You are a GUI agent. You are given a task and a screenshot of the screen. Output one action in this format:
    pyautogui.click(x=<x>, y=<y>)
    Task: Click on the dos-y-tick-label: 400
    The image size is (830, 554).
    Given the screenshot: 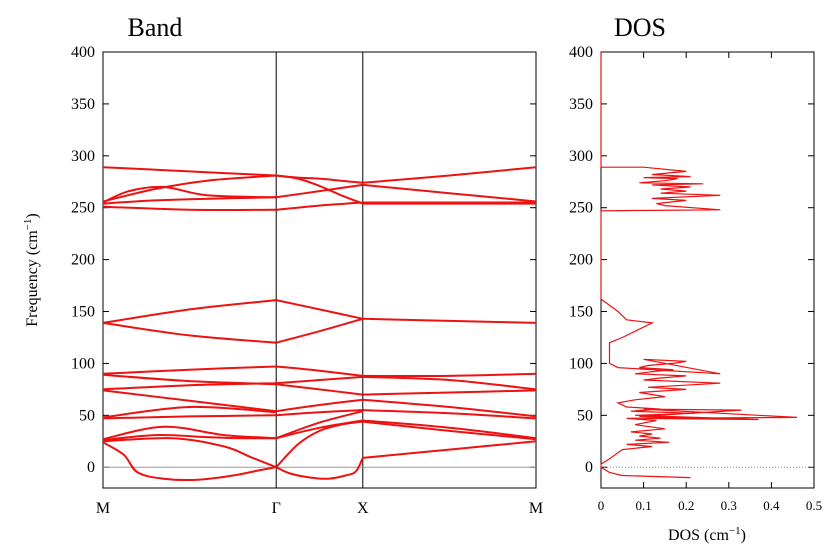 What is the action you would take?
    pyautogui.click(x=581, y=52)
    